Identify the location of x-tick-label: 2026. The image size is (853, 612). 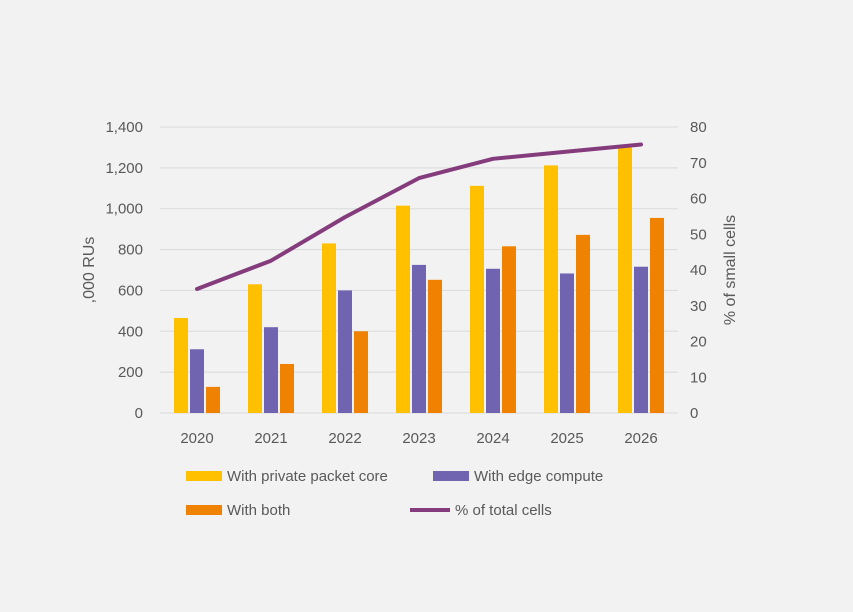
(640, 438).